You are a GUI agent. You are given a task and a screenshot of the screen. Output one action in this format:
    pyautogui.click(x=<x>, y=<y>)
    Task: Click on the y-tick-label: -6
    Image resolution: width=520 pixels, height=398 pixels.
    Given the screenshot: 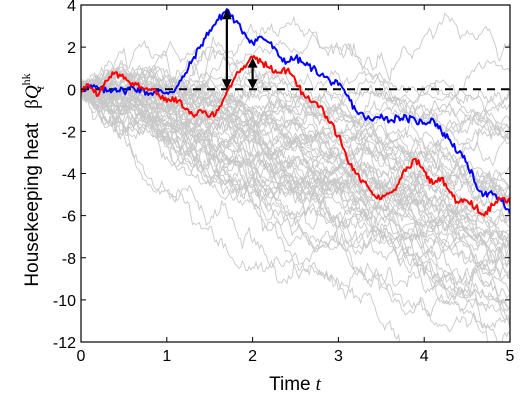 What is the action you would take?
    pyautogui.click(x=69, y=217)
    